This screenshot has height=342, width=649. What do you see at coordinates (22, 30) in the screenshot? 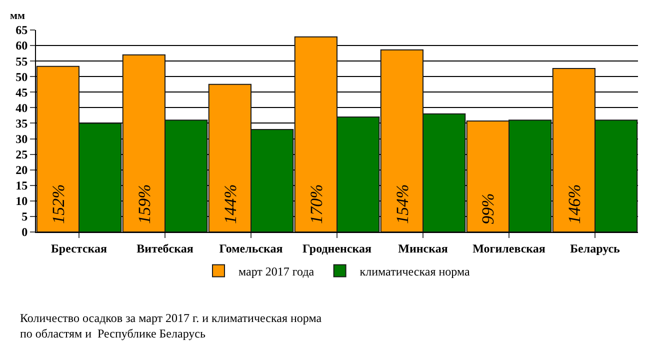
I see `y-tick-label: 65` at bounding box center [22, 30].